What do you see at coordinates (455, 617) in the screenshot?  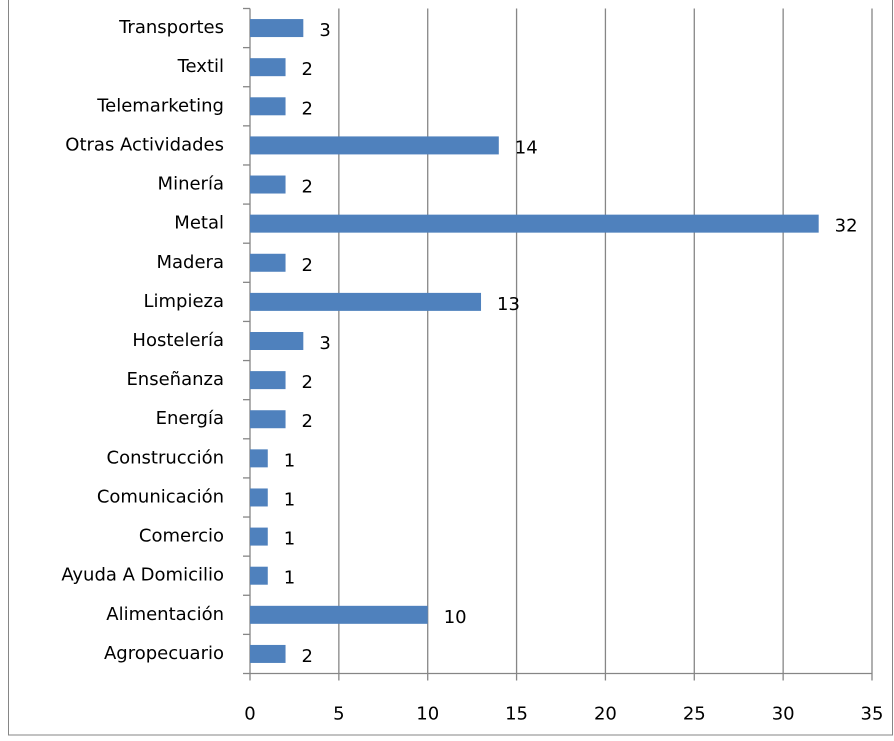 I see `data-label: 10` at bounding box center [455, 617].